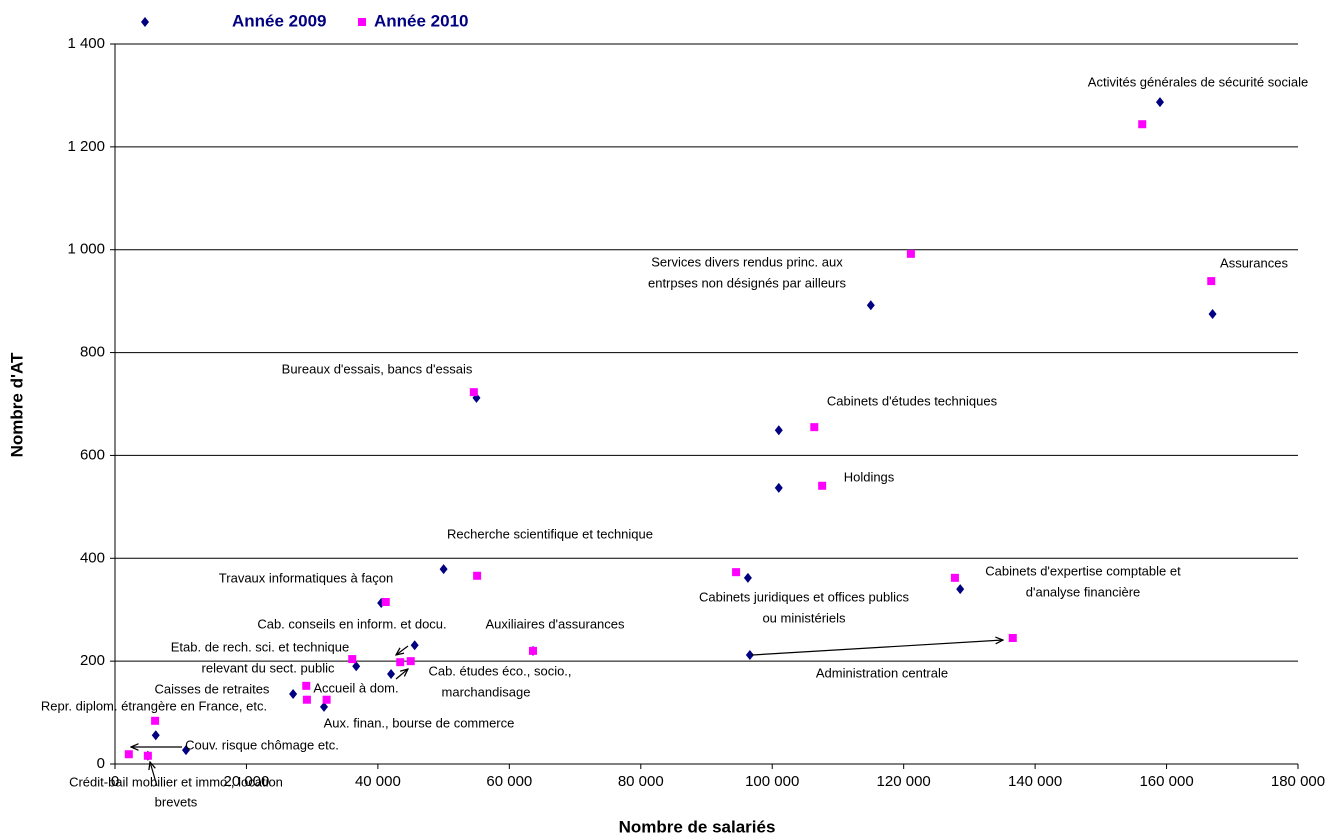 The image size is (1337, 839). Describe the element at coordinates (92, 660) in the screenshot. I see `y-tick-label: 200` at that location.